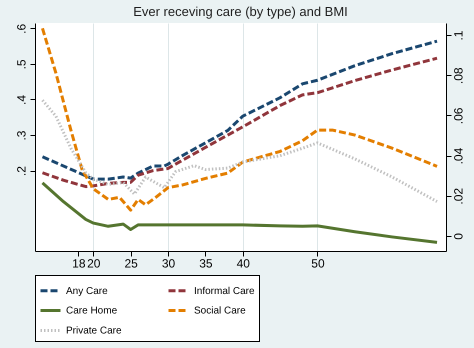 Image resolution: width=474 pixels, height=348 pixels. I want to click on y-tick-label: .2, so click(21, 171).